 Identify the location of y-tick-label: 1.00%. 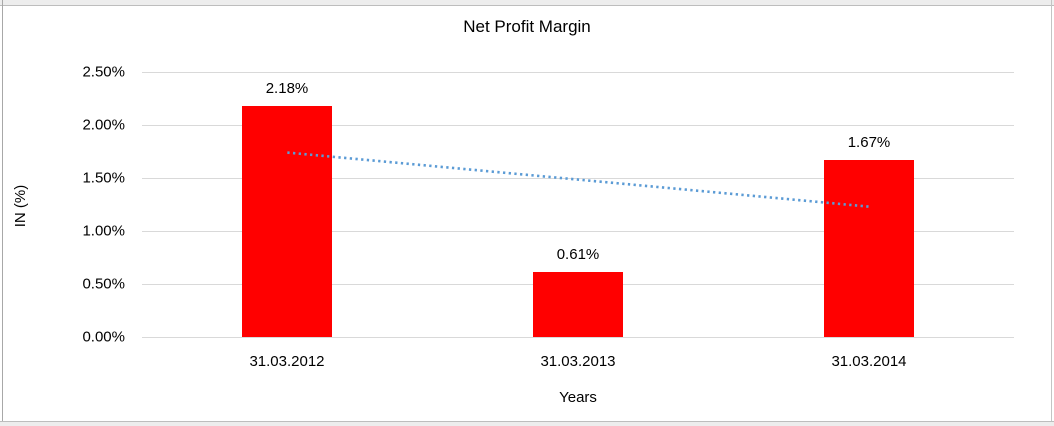
(103, 231).